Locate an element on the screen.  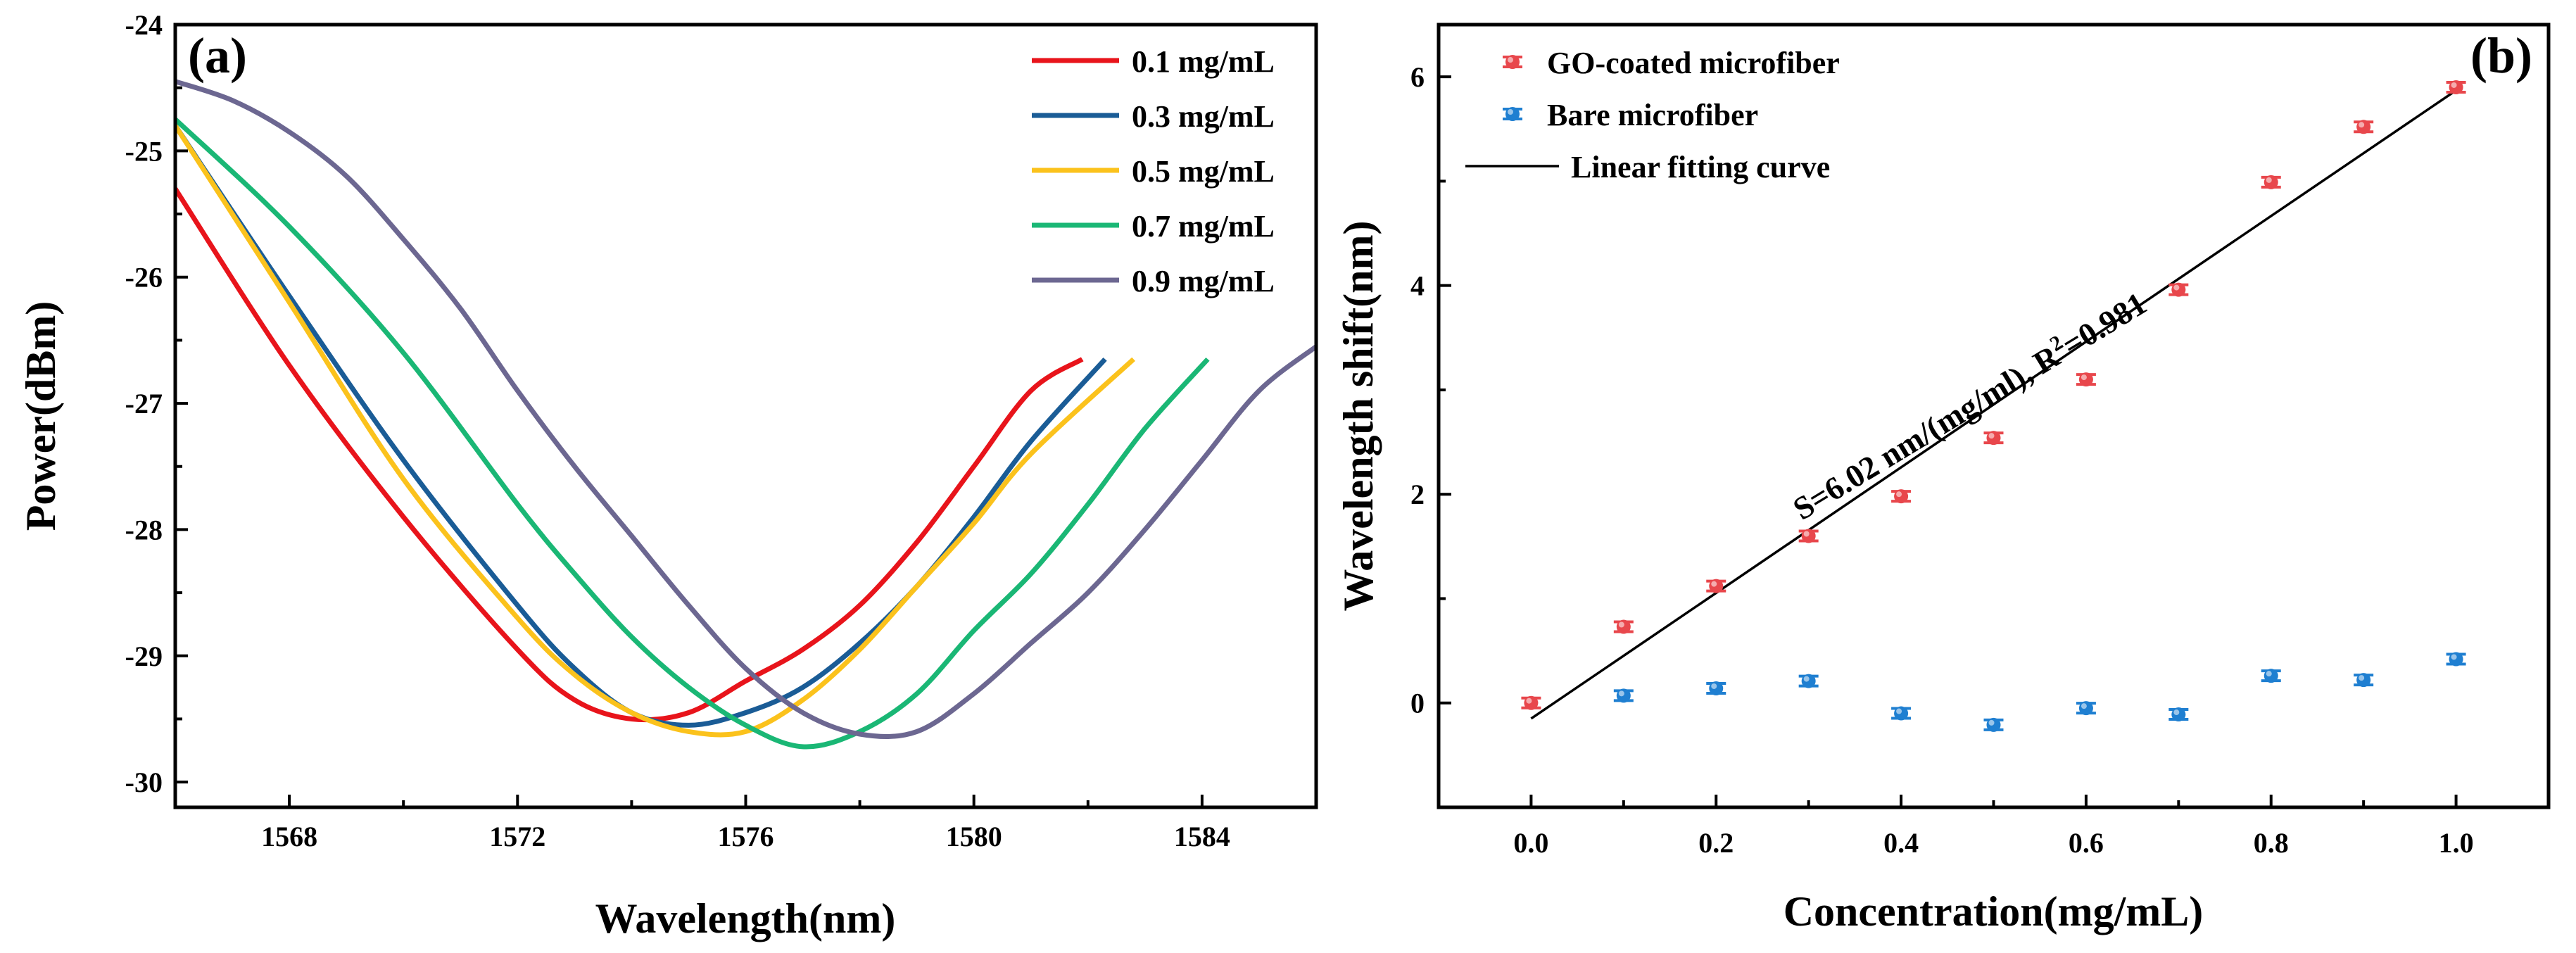
y-tick-label: -27 is located at coordinates (144, 404).